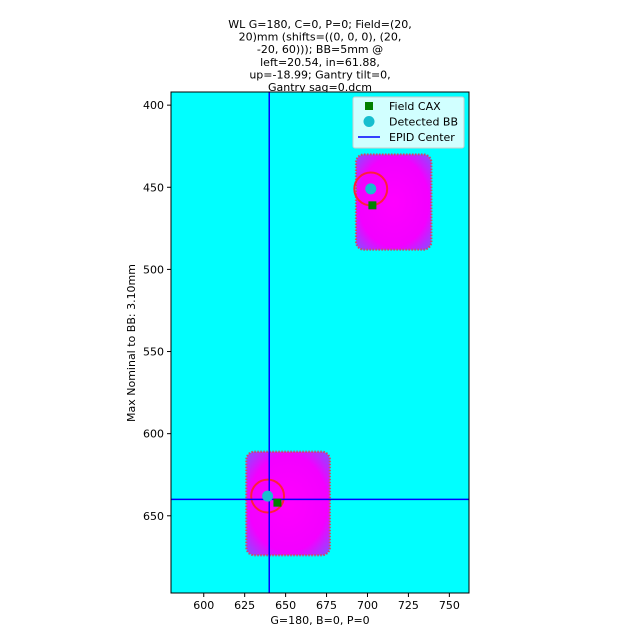 The width and height of the screenshot is (640, 640). Describe the element at coordinates (153, 516) in the screenshot. I see `y-tick-label: 650` at that location.